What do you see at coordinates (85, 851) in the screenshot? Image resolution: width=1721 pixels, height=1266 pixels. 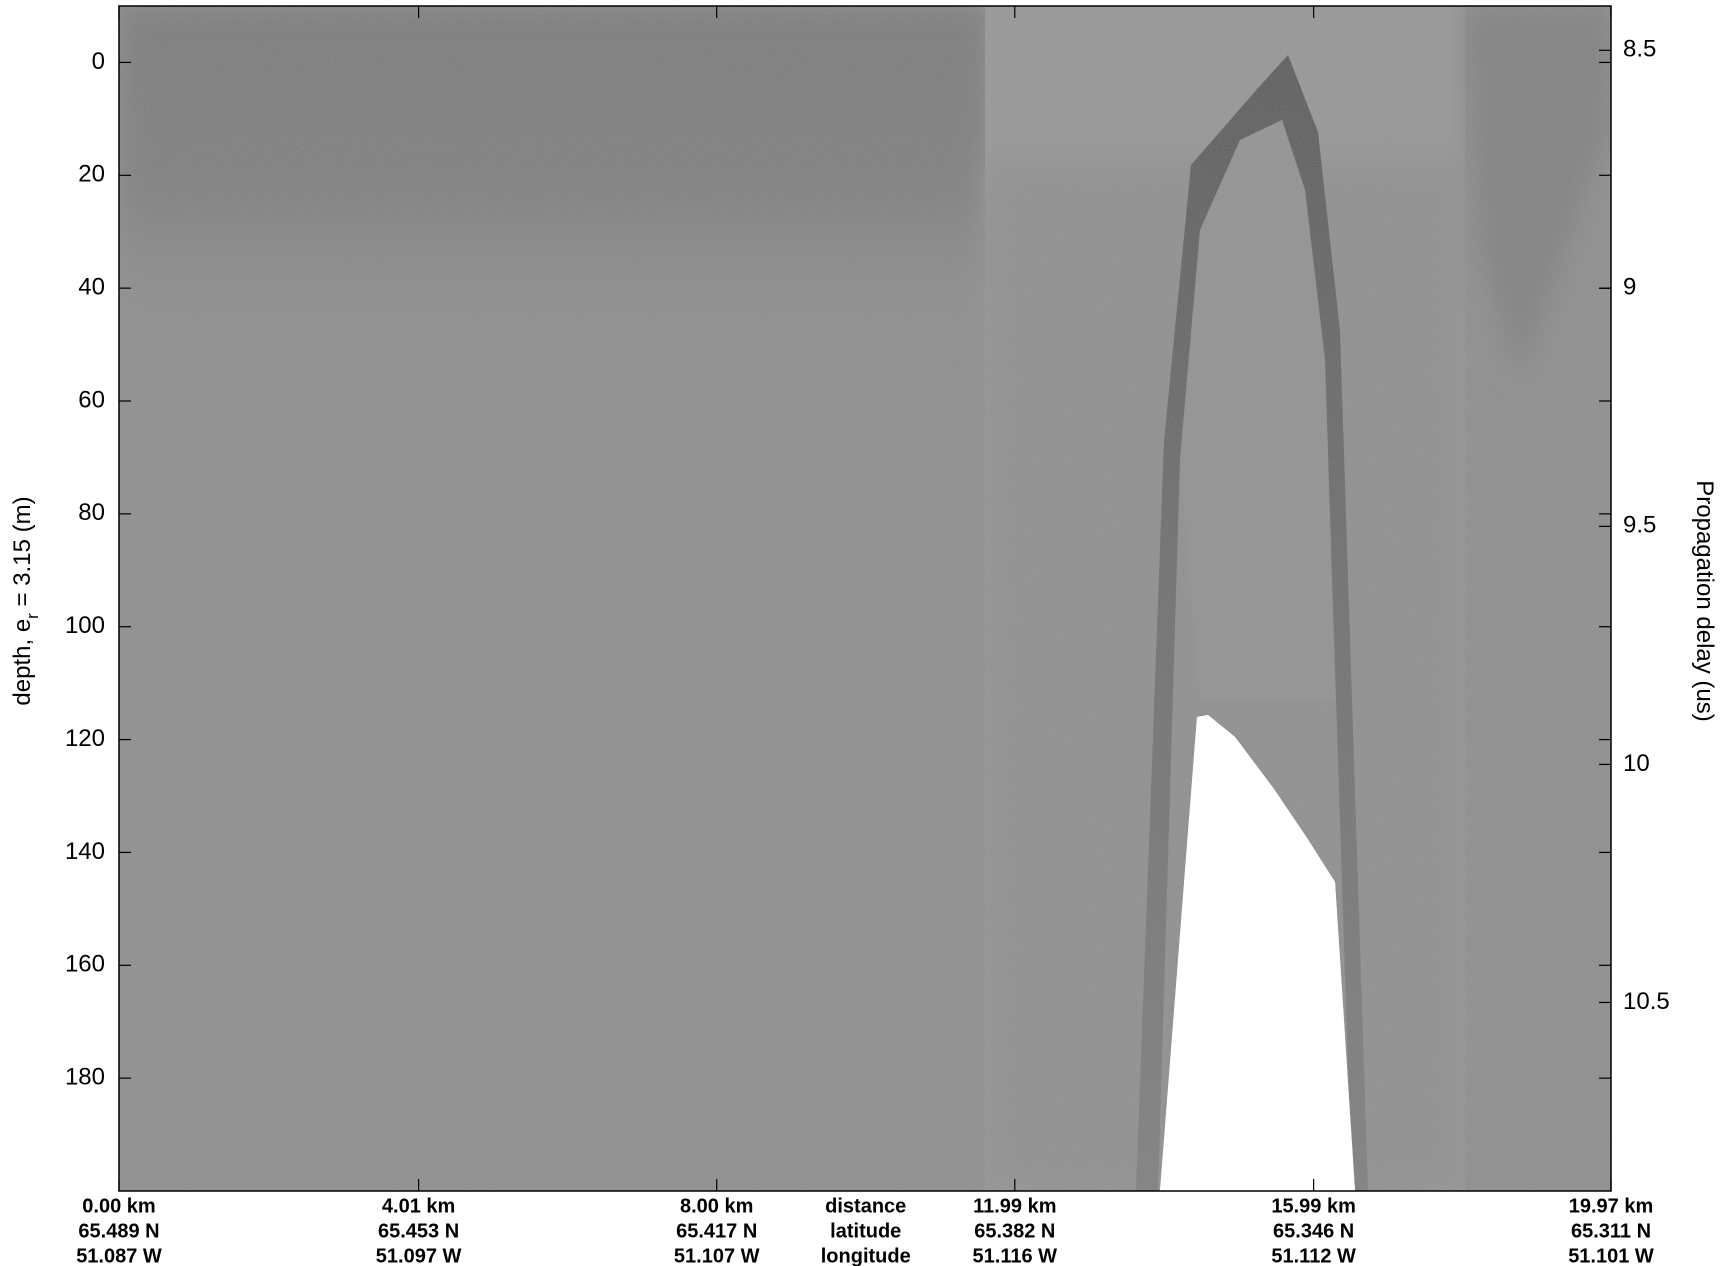 I see `y-tick-label: 140` at bounding box center [85, 851].